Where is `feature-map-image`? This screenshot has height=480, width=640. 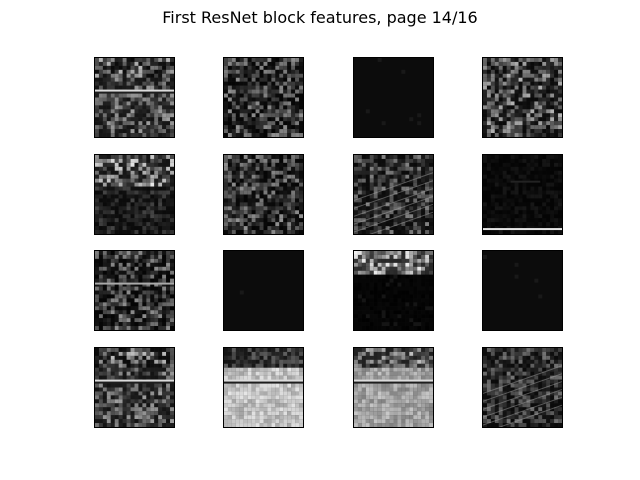
feature-map-image is located at coordinates (393, 194).